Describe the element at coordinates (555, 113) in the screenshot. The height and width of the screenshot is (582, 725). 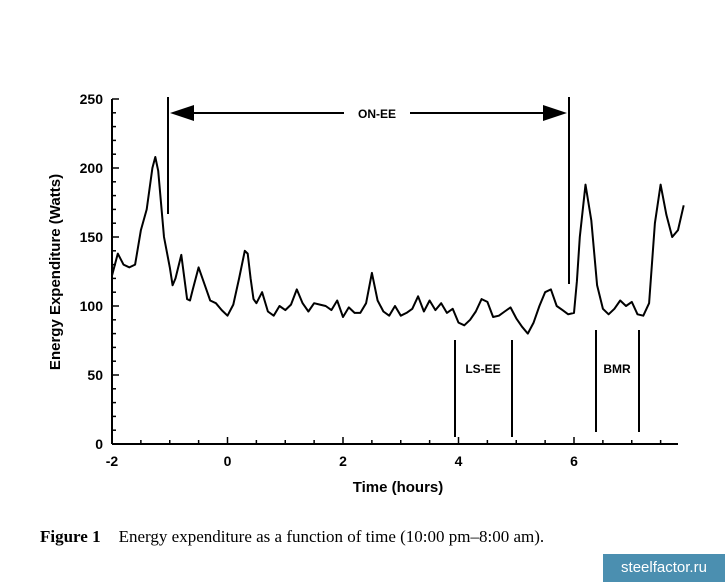
I see `on-ee-arrowhead-right` at that location.